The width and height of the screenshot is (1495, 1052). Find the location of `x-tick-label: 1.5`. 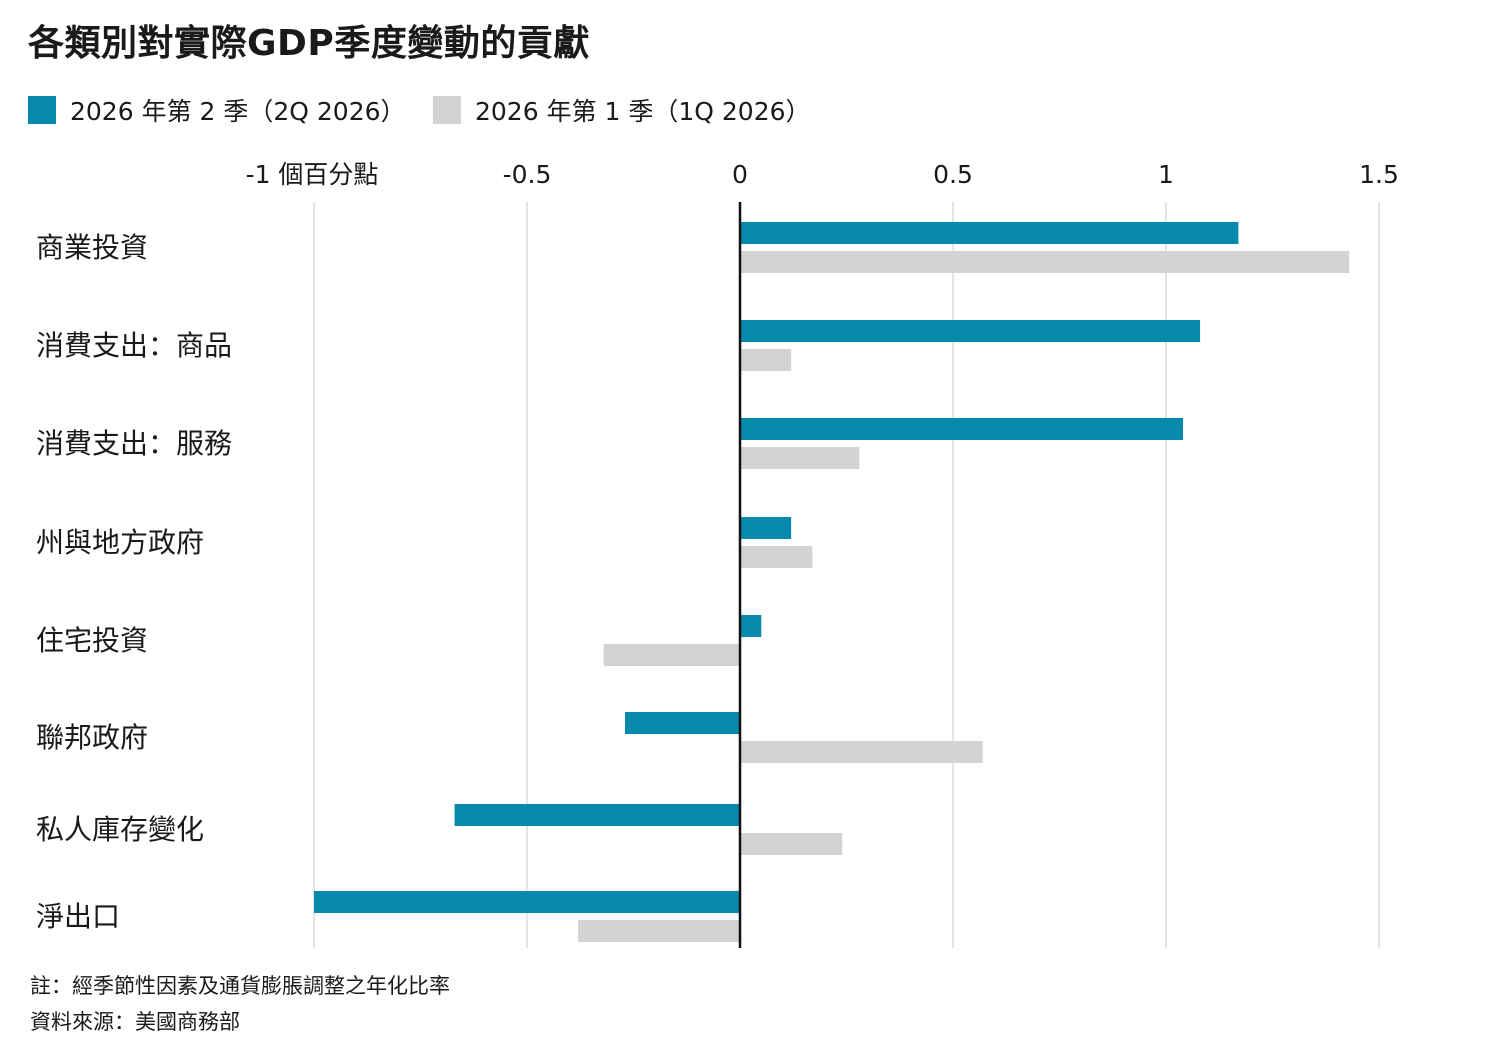

x-tick-label: 1.5 is located at coordinates (1379, 174).